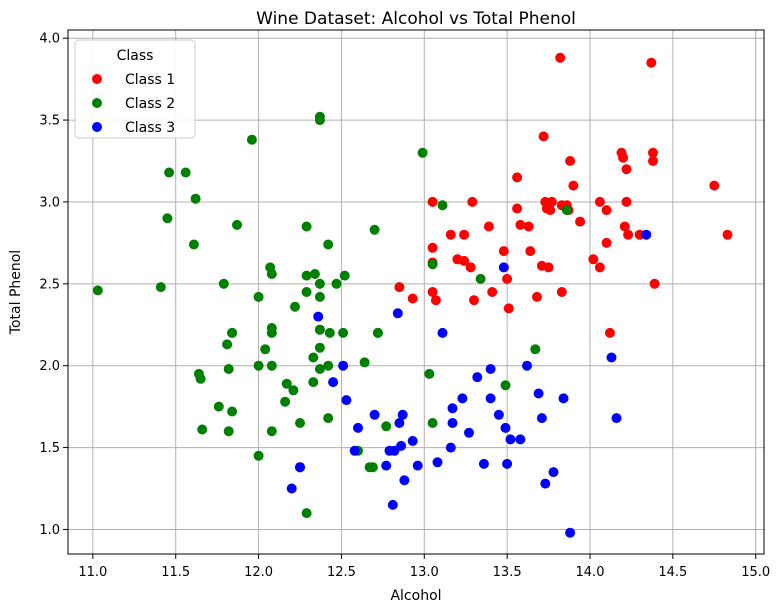 This screenshot has height=612, width=784. I want to click on legend-box, so click(135, 89).